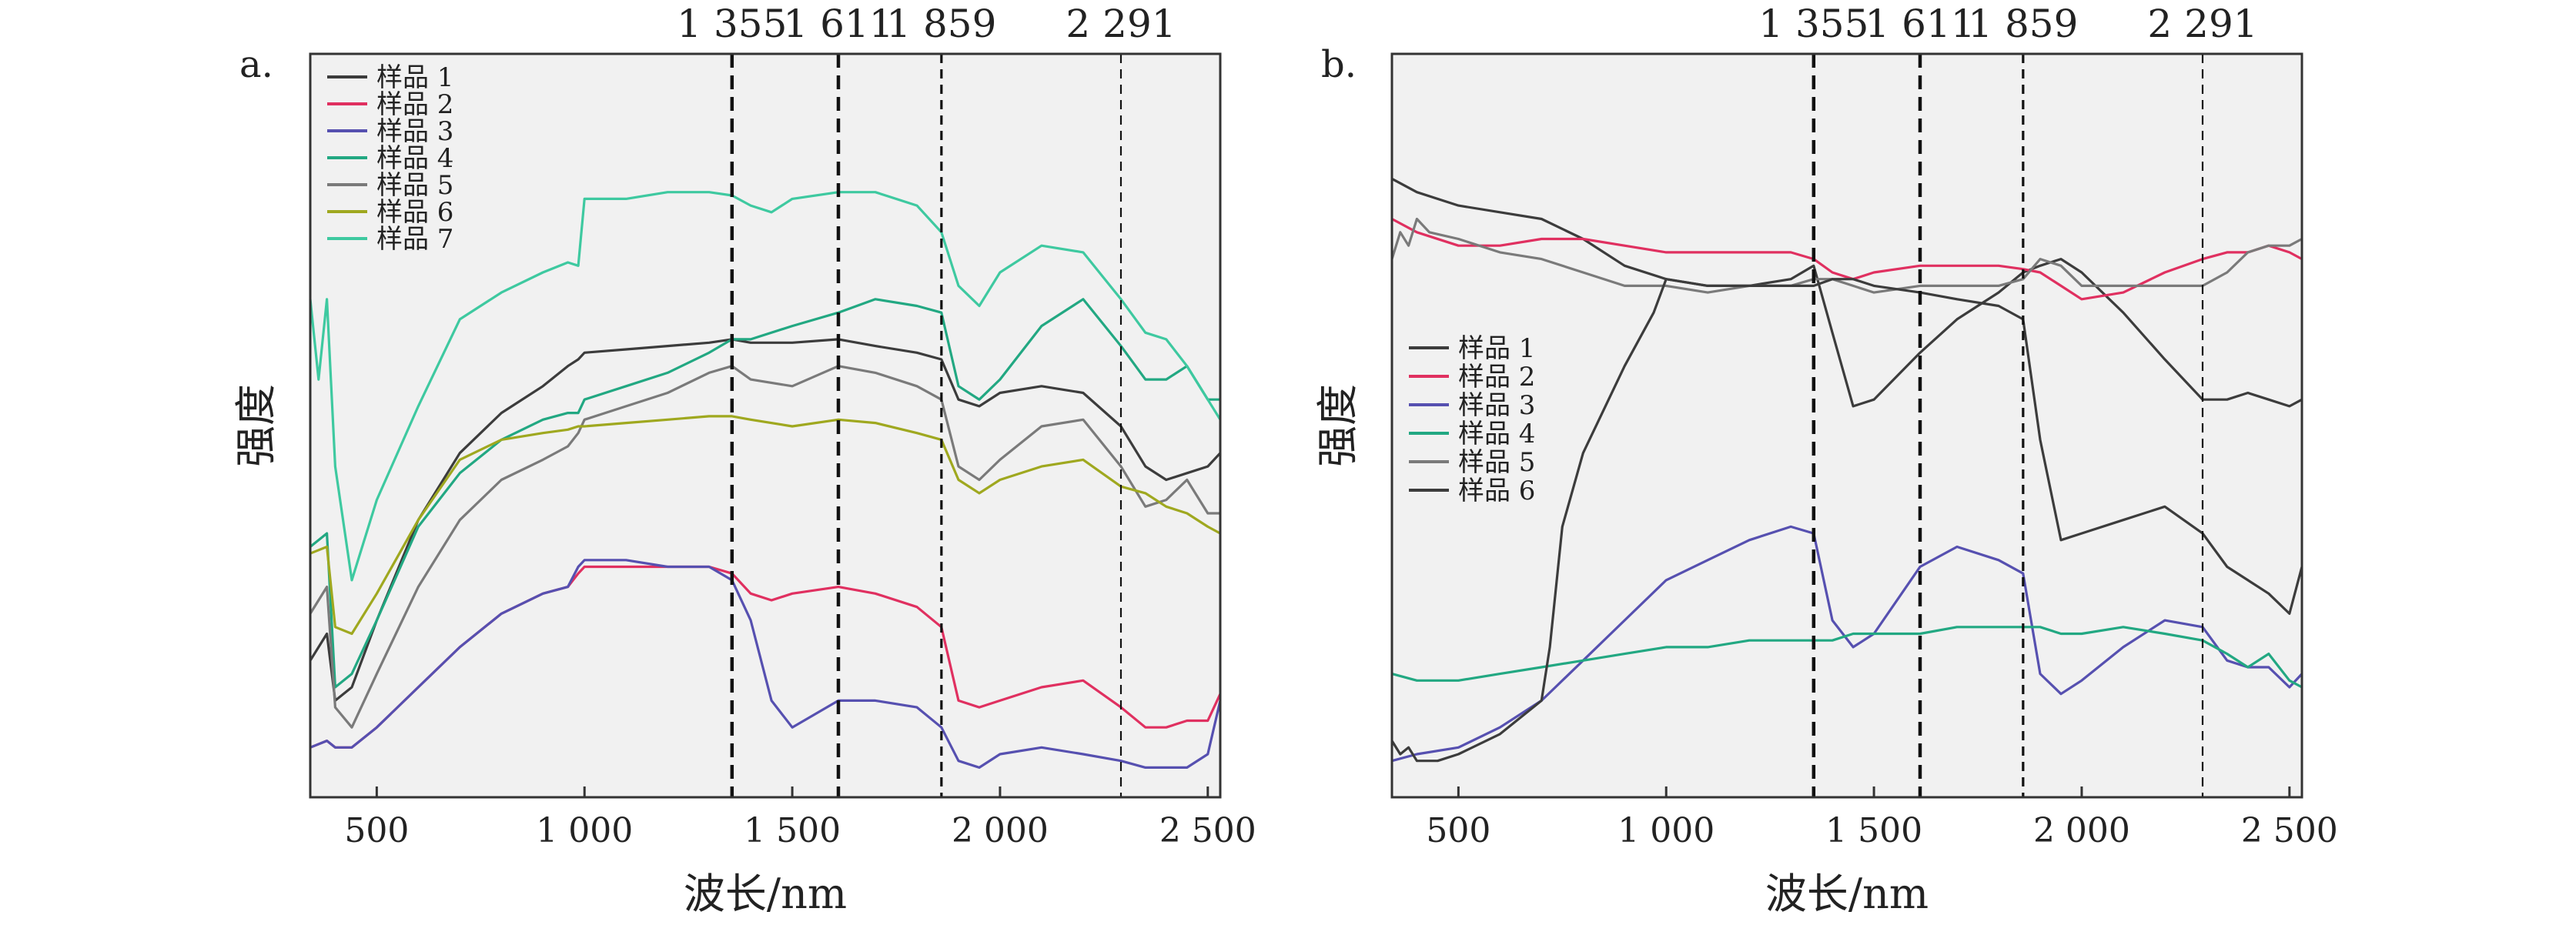 The height and width of the screenshot is (925, 2576). I want to click on panel-label: b., so click(1339, 64).